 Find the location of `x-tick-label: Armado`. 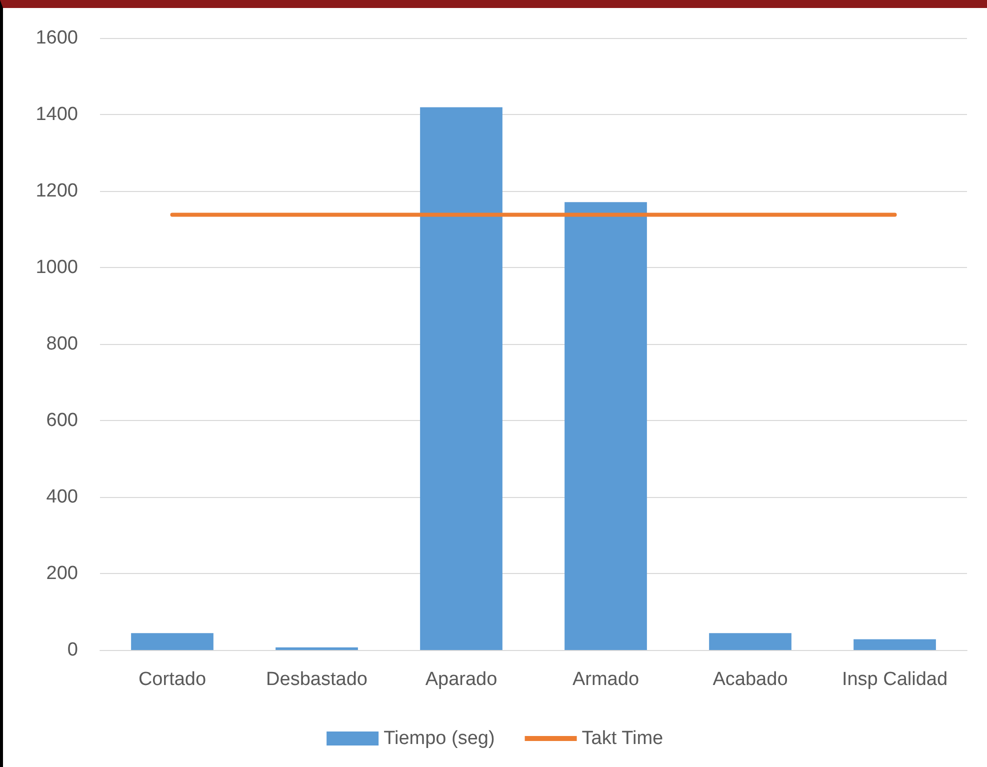

x-tick-label: Armado is located at coordinates (606, 679).